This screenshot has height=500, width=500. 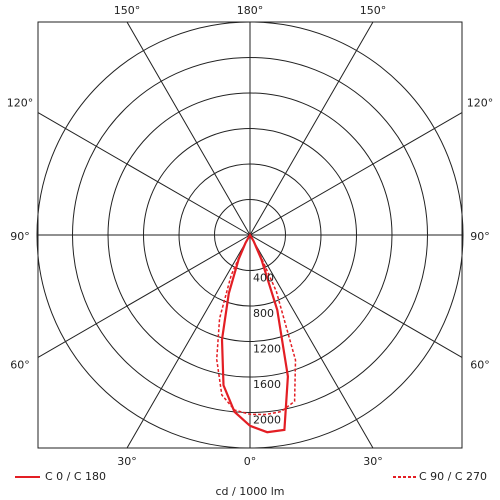 I want to click on legend-label: C 90 / C 270, so click(x=453, y=476).